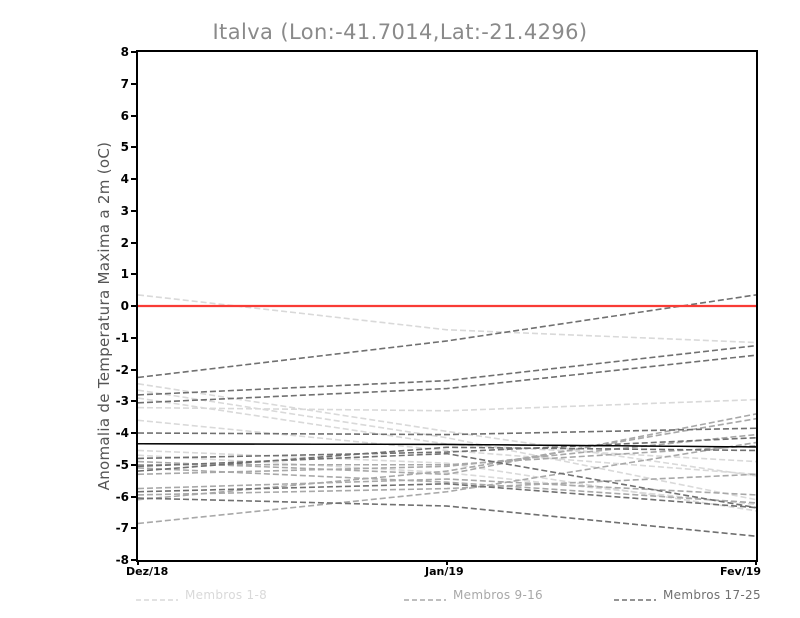 This screenshot has width=800, height=618. I want to click on legend-membros-17-25: Membros 17-25, so click(687, 595).